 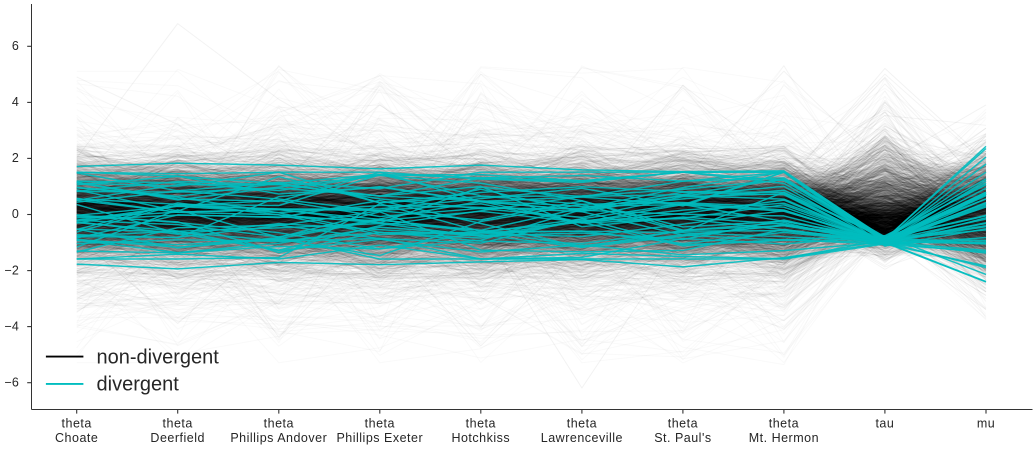 I want to click on svg-text: St. Paul's, so click(x=682, y=438).